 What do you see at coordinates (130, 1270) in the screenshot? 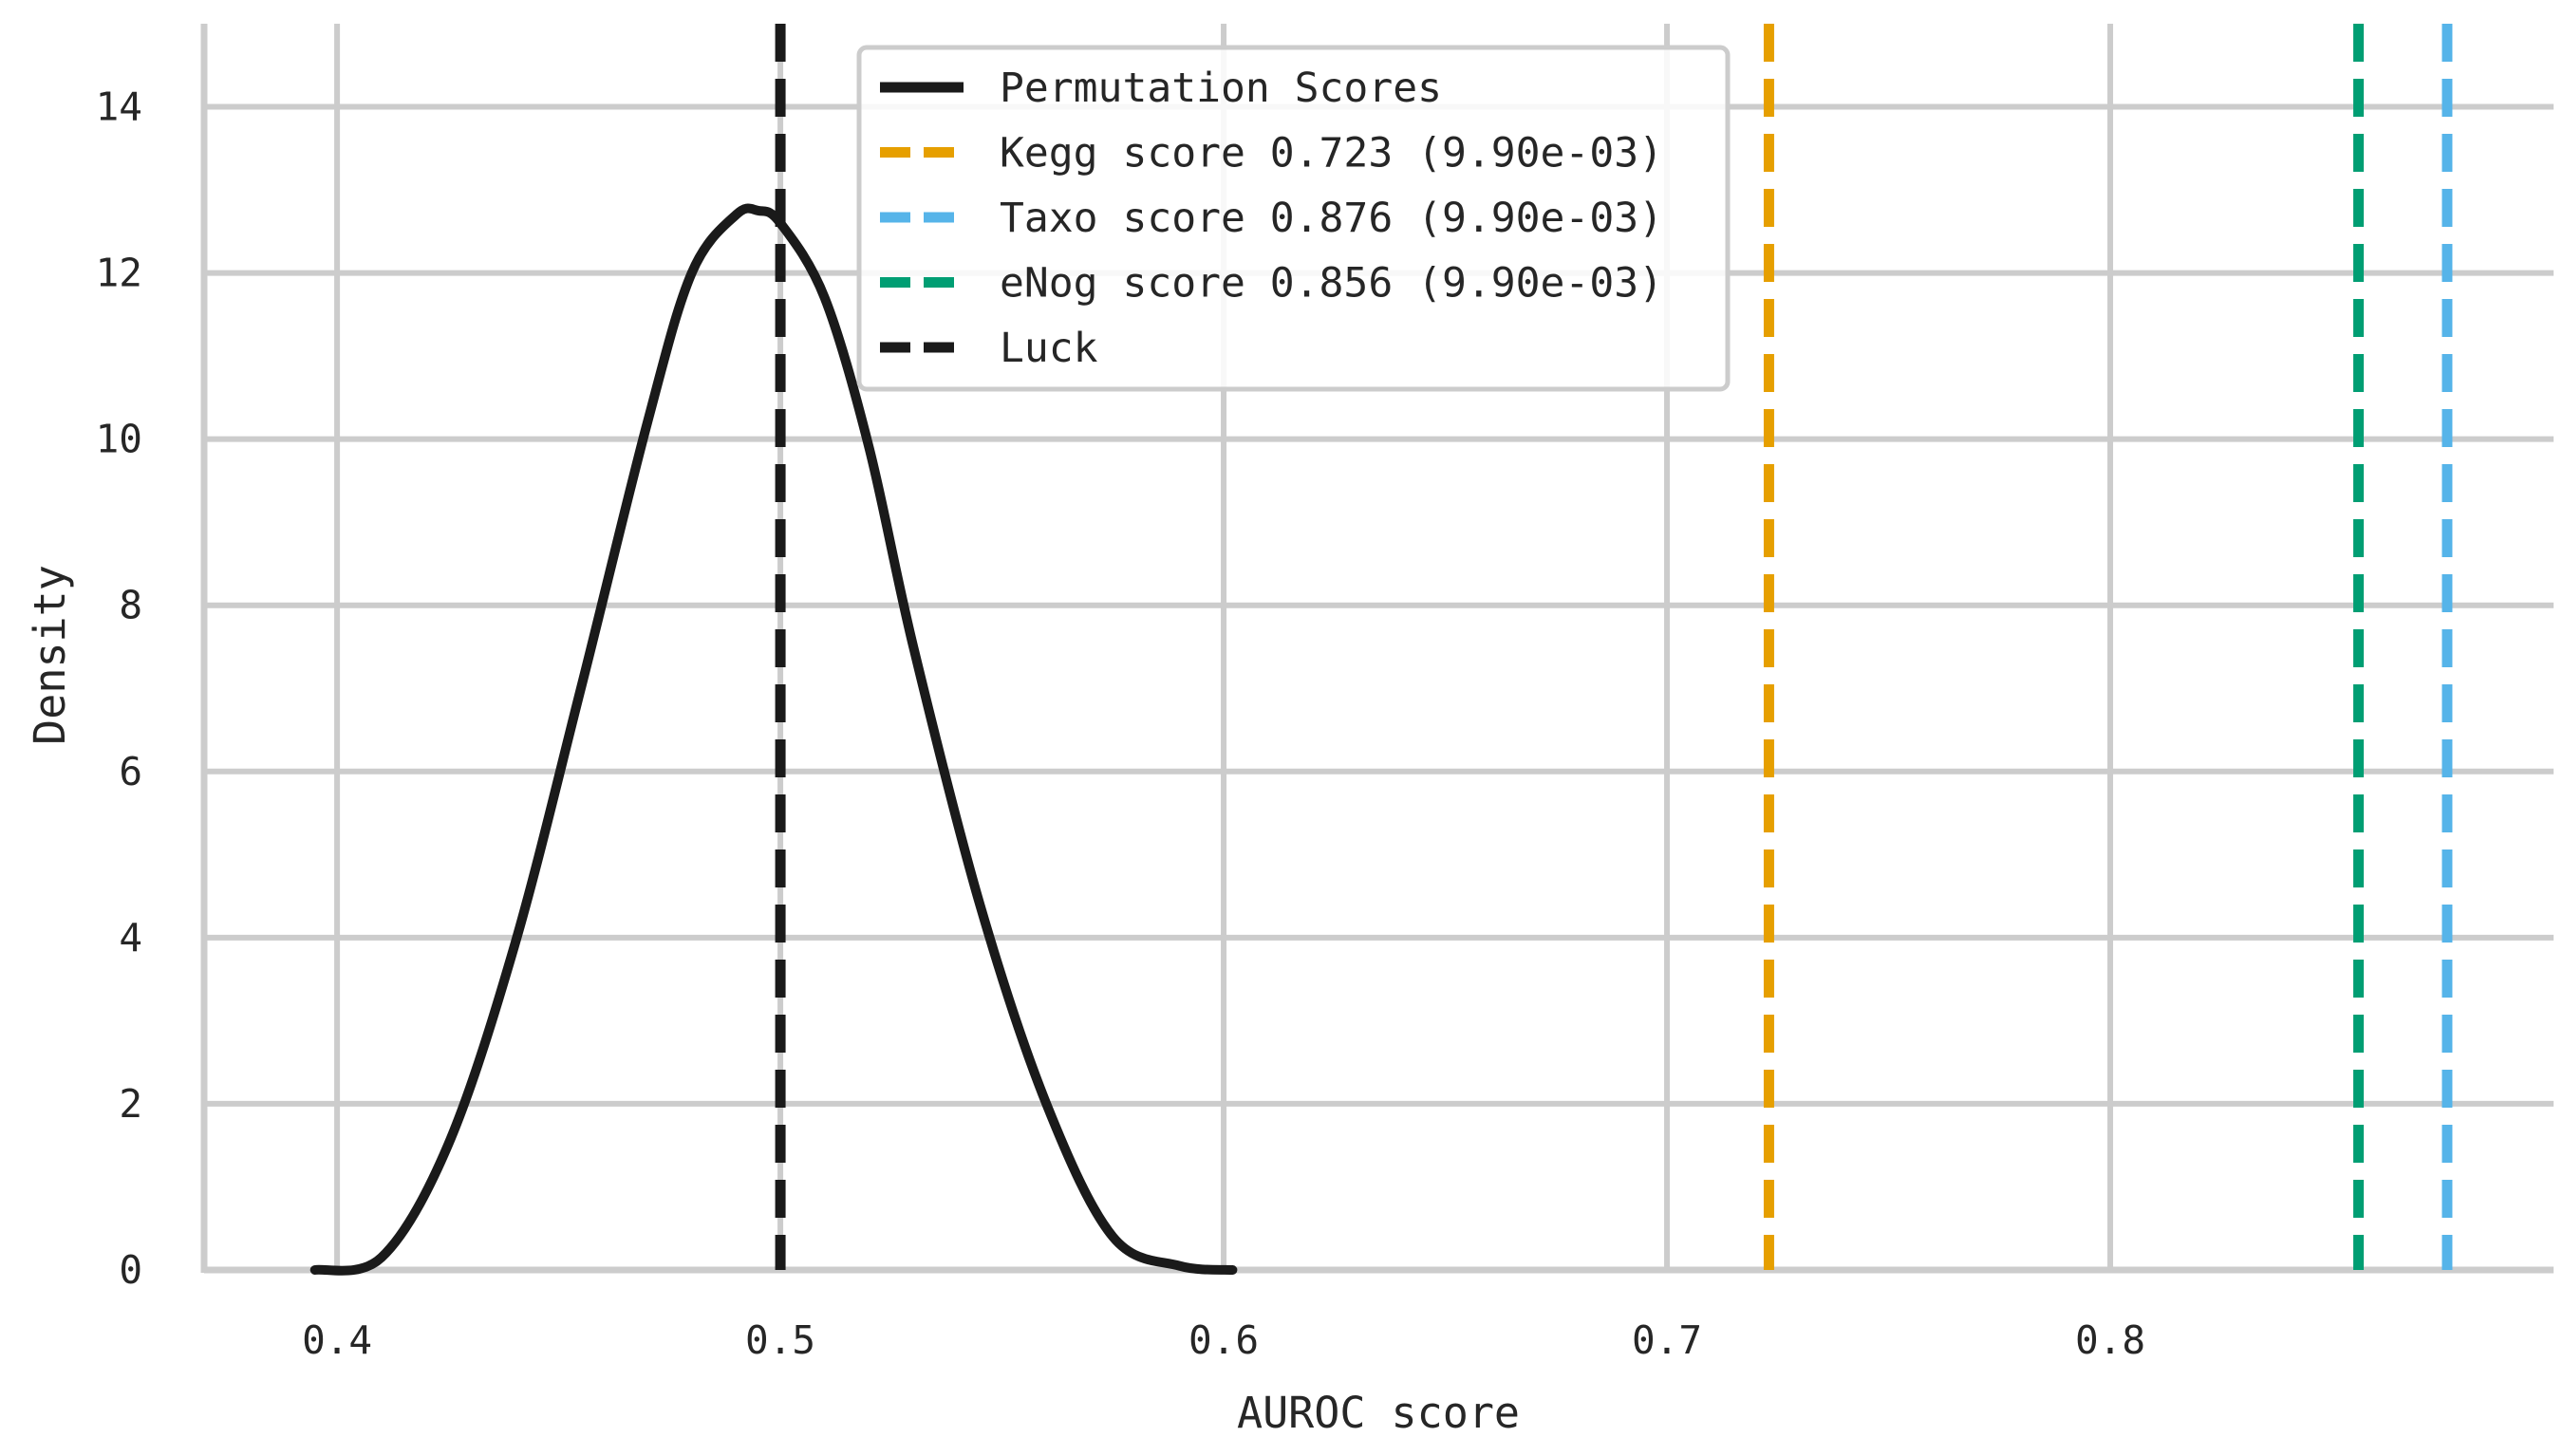
I see `y-tick-label: 0` at bounding box center [130, 1270].